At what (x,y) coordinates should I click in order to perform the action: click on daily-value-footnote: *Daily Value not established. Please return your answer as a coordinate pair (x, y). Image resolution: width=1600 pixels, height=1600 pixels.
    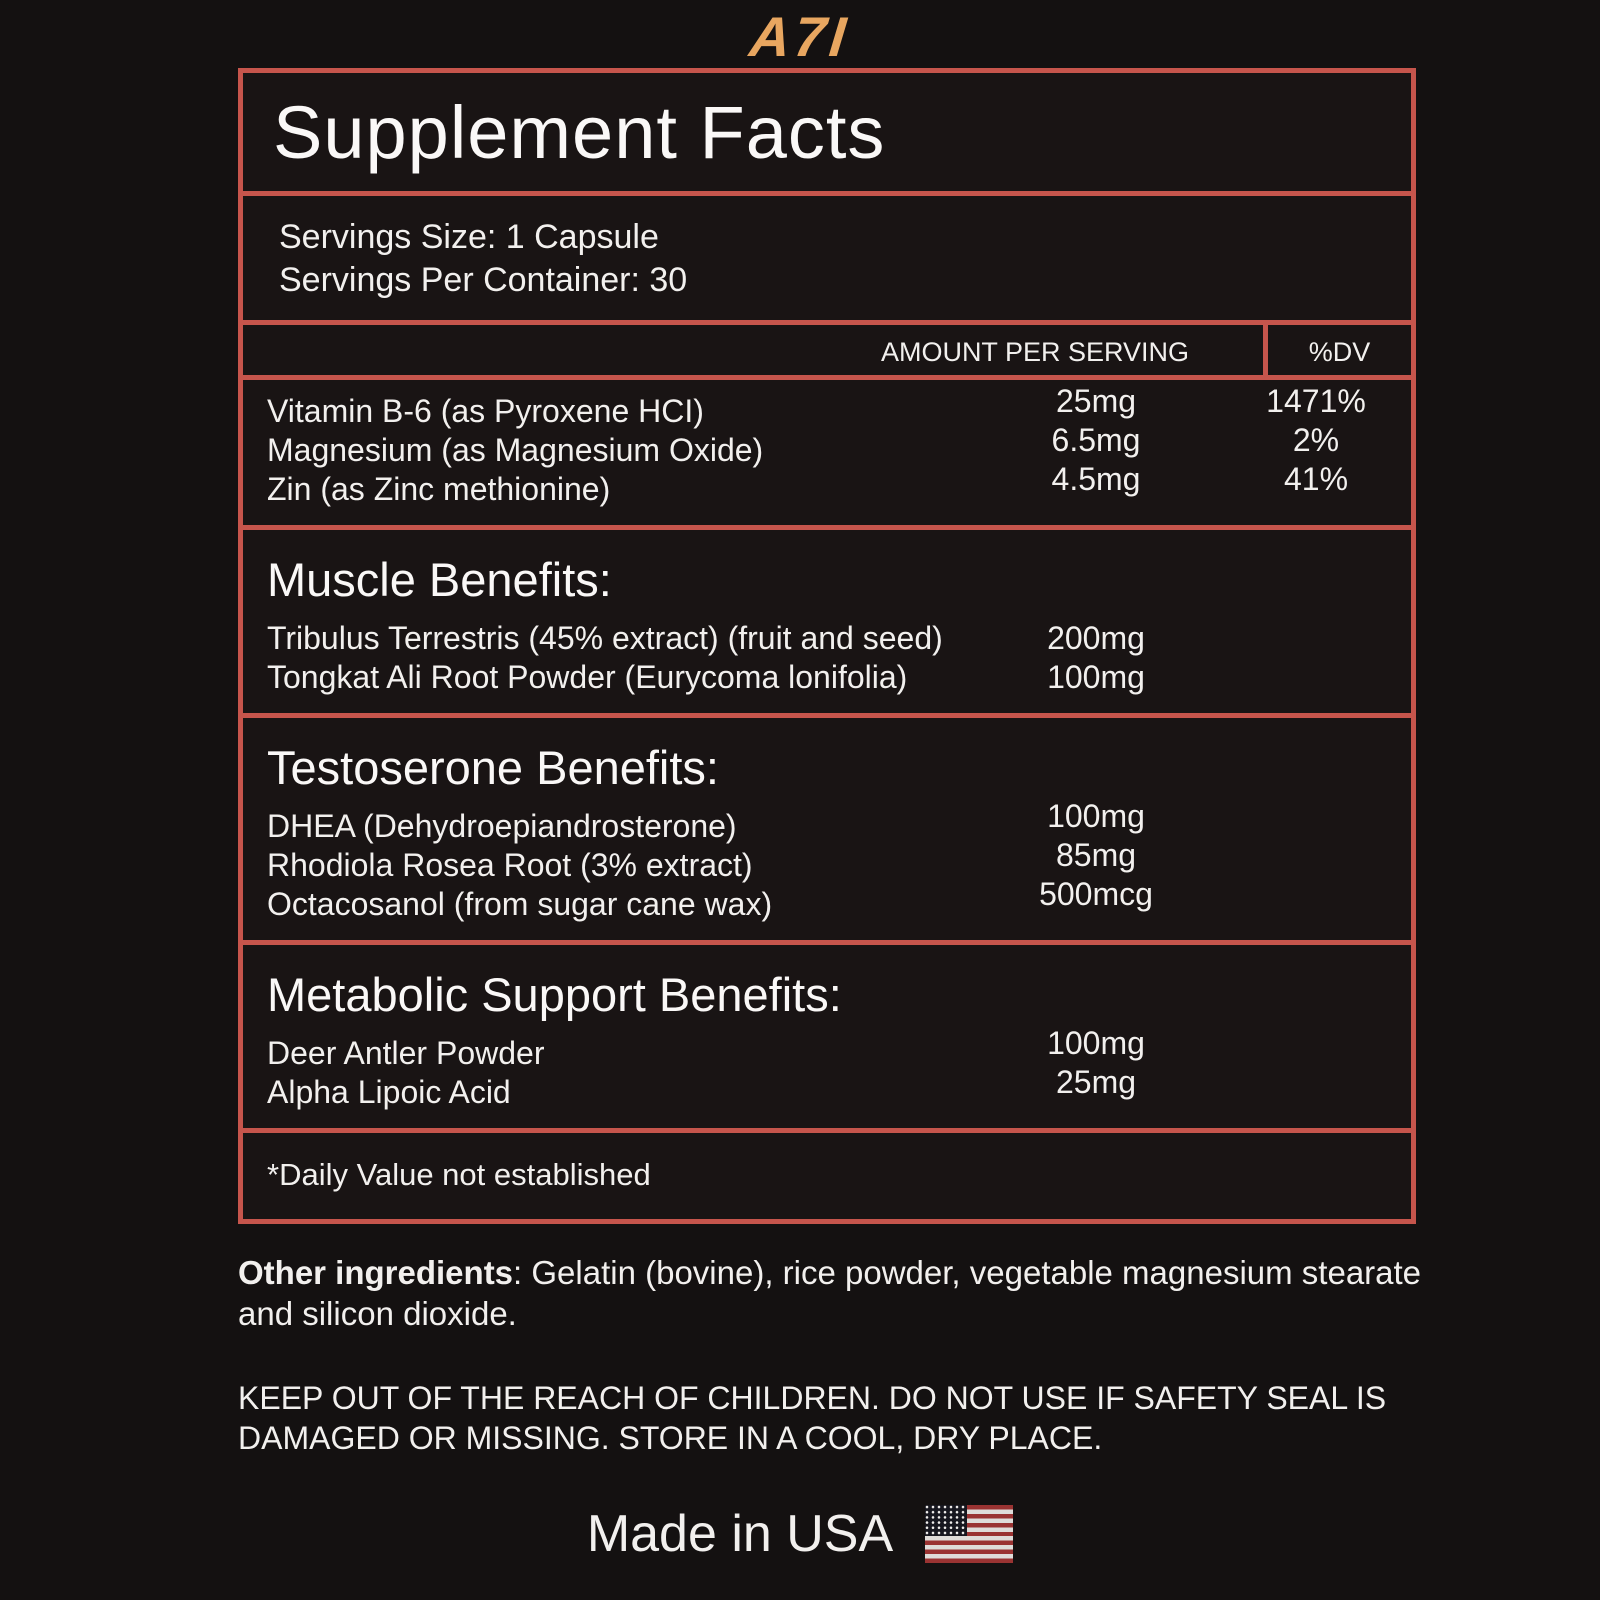
    Looking at the image, I should click on (459, 1174).